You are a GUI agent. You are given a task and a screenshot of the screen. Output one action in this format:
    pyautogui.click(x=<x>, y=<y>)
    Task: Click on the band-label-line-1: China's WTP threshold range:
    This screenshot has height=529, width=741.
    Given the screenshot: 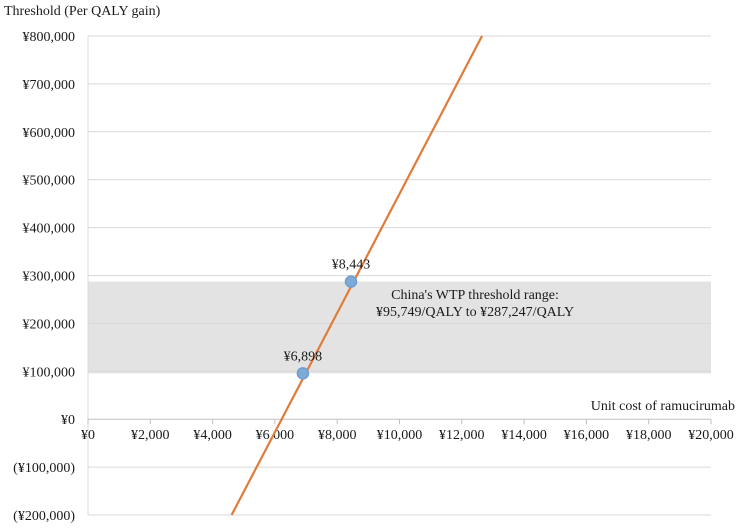 What is the action you would take?
    pyautogui.click(x=475, y=295)
    